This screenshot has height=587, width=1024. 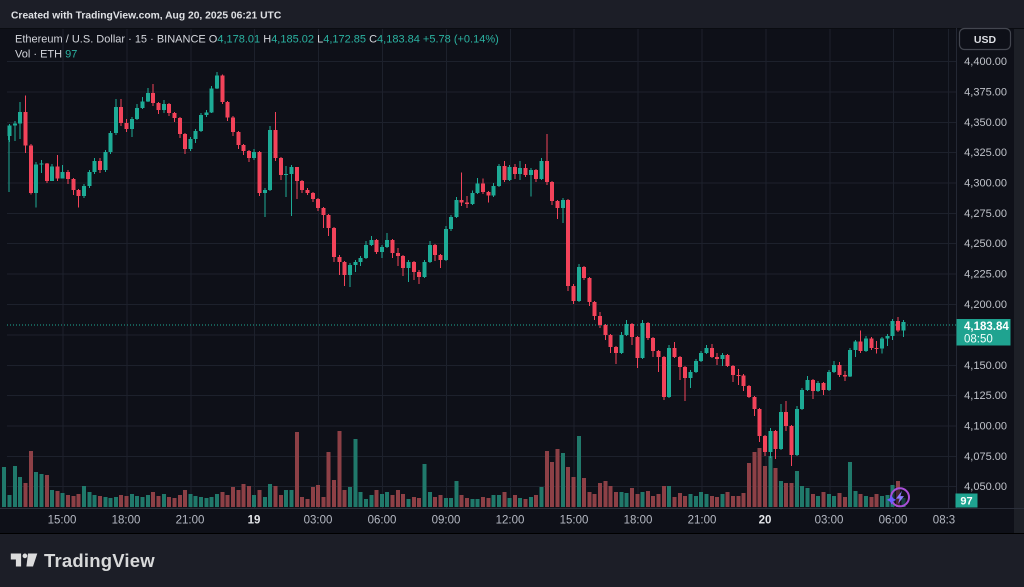 I want to click on svg-text: 12:00, so click(x=510, y=521).